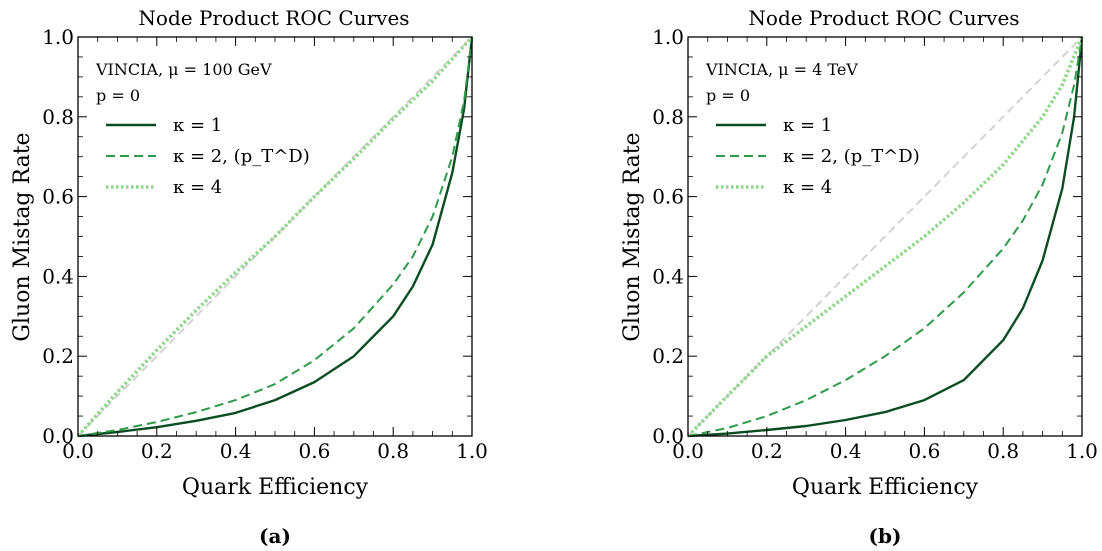 This screenshot has width=1102, height=551. I want to click on annotation-generator: VINCIA, μ = 100 GeV, so click(183, 69).